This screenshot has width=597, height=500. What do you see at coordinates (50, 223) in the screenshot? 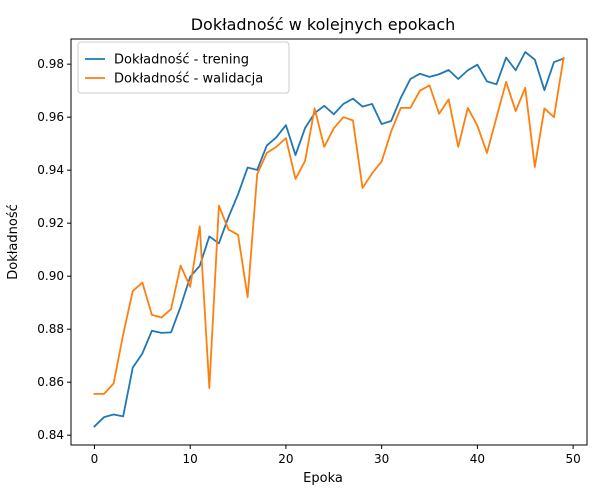
I see `y-tick-label: 0.92` at bounding box center [50, 223].